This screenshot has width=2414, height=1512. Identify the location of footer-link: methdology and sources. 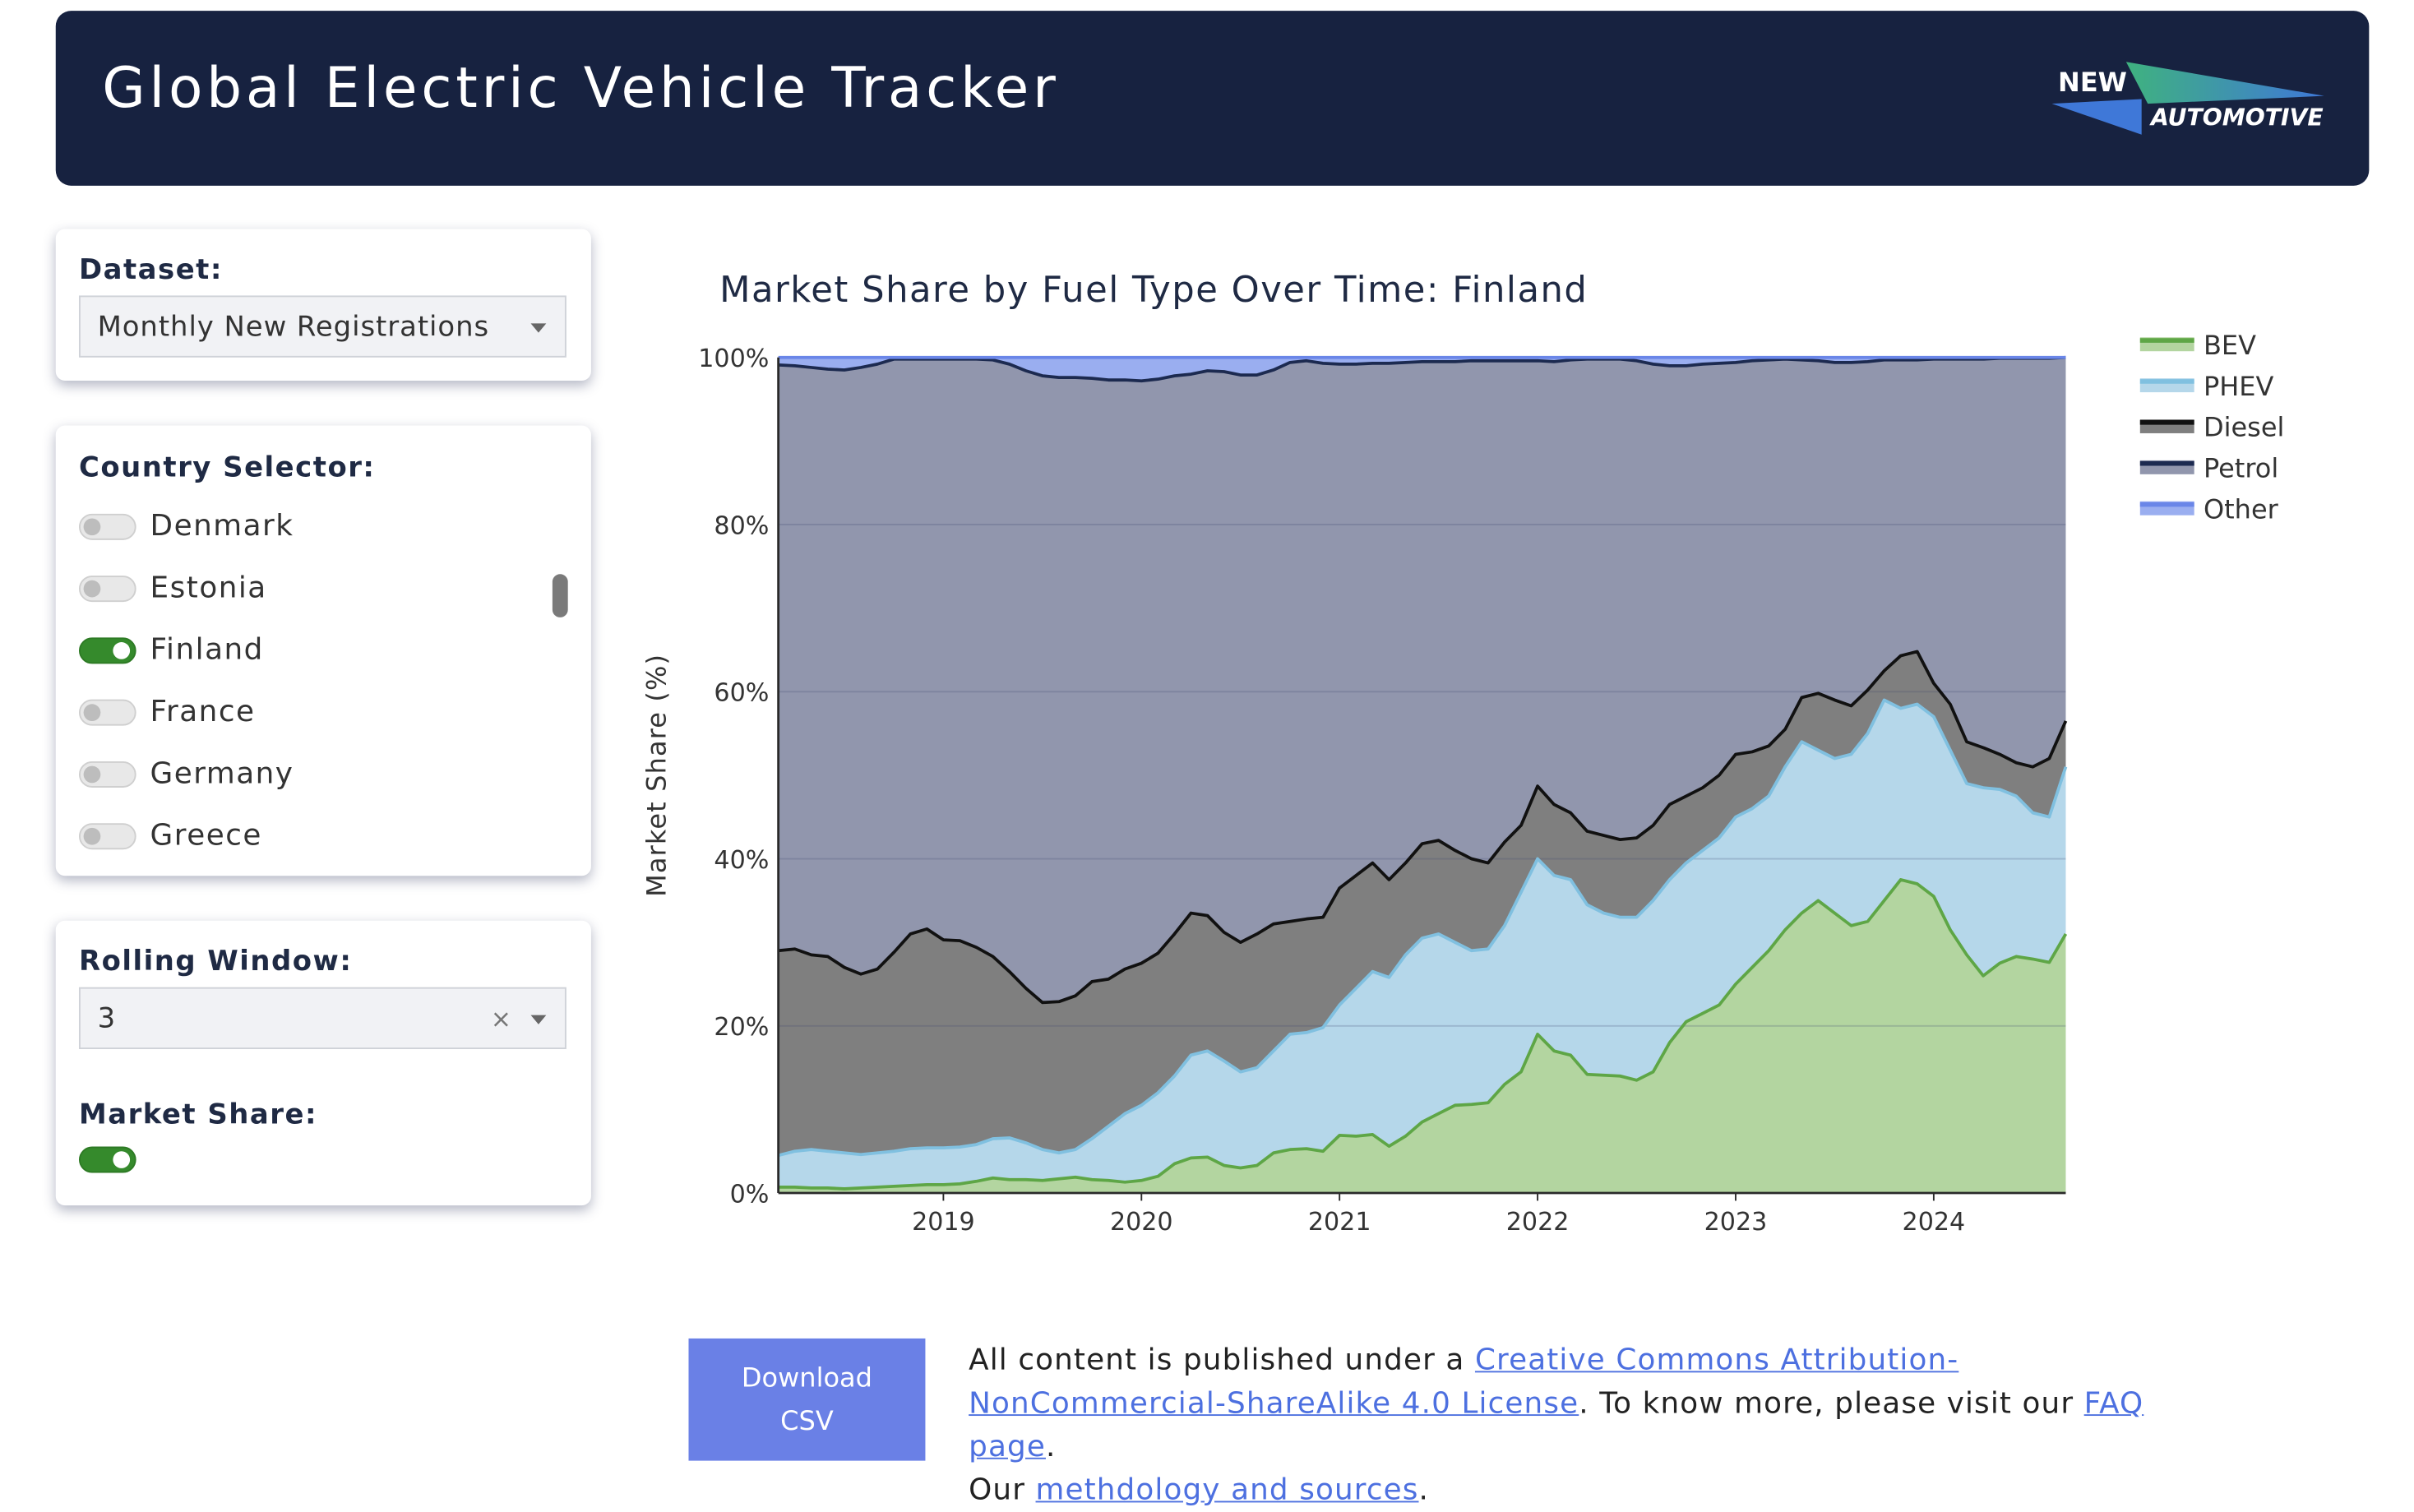
(1227, 1490).